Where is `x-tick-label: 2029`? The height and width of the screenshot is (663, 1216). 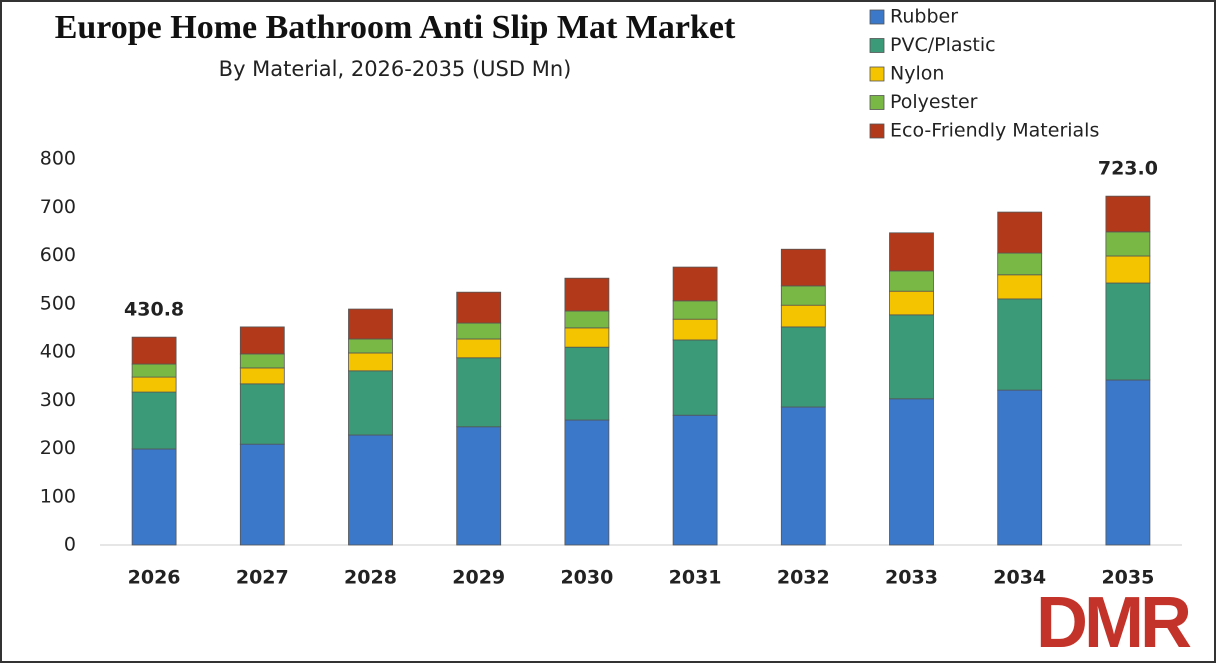
x-tick-label: 2029 is located at coordinates (478, 578).